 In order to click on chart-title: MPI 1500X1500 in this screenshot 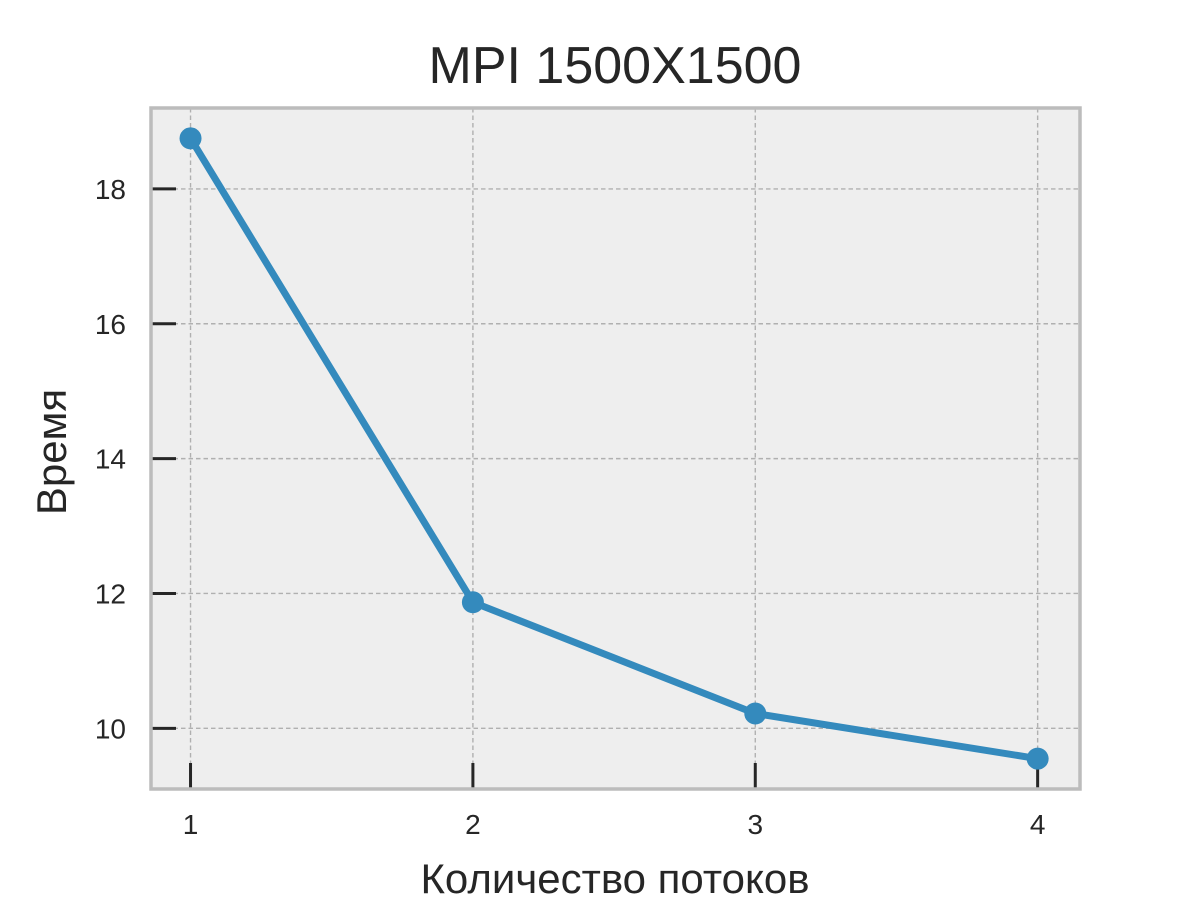, I will do `click(615, 66)`.